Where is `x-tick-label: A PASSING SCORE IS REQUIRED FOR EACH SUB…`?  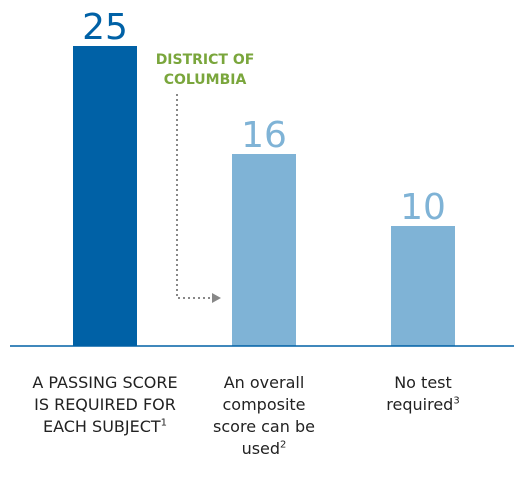
x-tick-label: A PASSING SCORE IS REQUIRED FOR EACH SUB… is located at coordinates (105, 405).